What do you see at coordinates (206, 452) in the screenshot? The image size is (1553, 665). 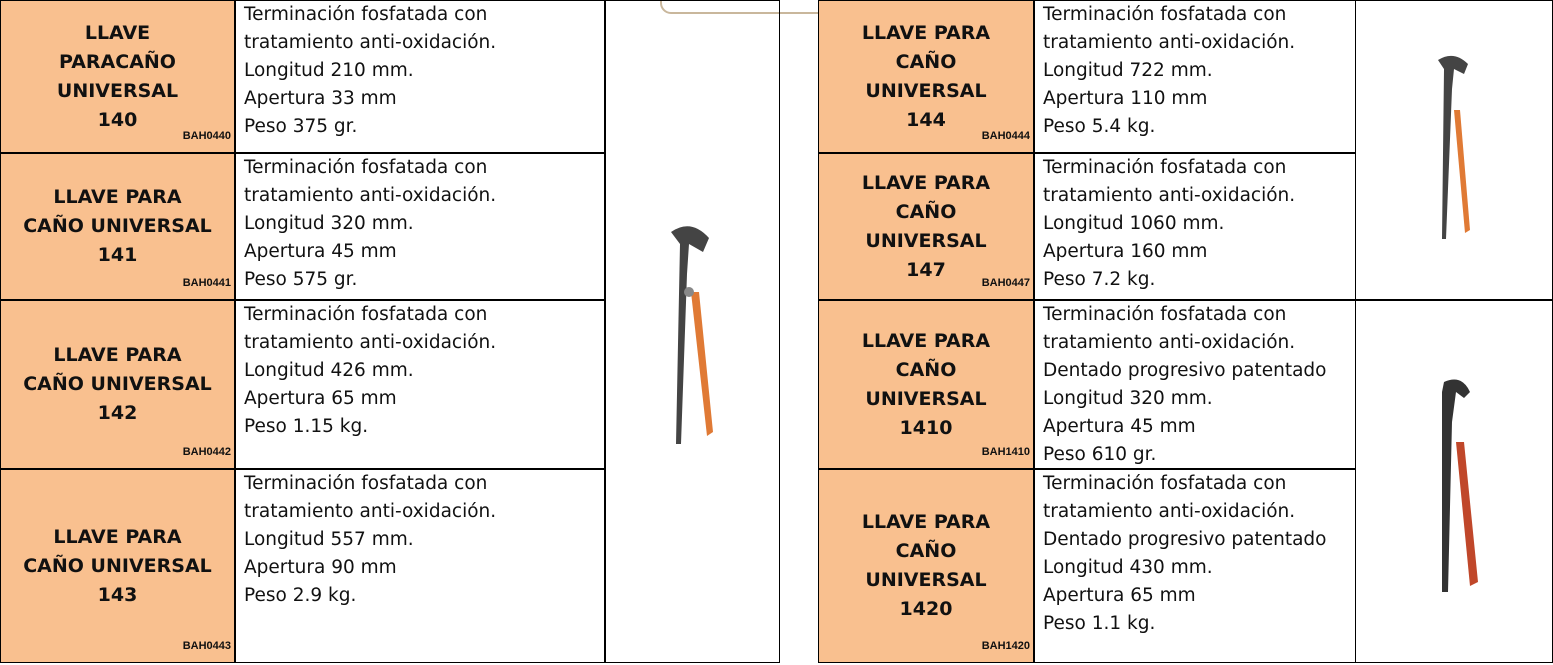 I see `product-code: BAH0442` at bounding box center [206, 452].